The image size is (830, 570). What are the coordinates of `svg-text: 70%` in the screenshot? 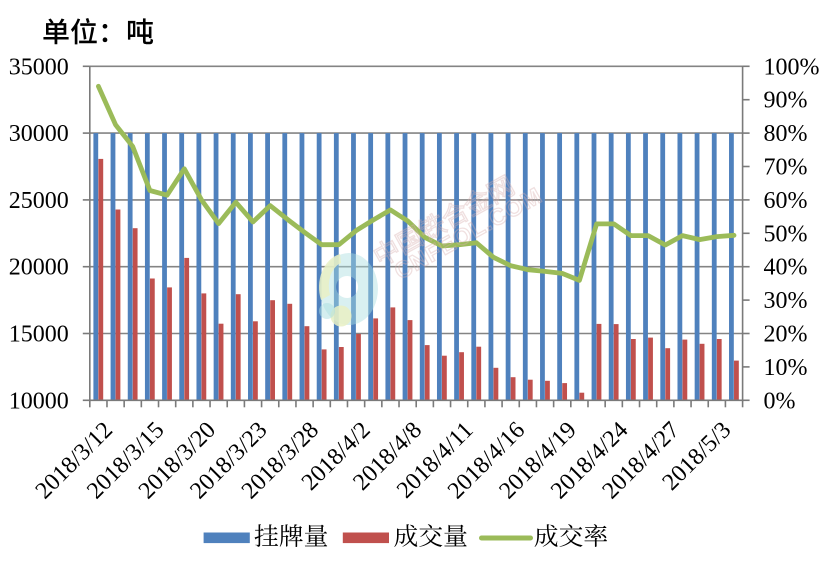 It's located at (786, 168).